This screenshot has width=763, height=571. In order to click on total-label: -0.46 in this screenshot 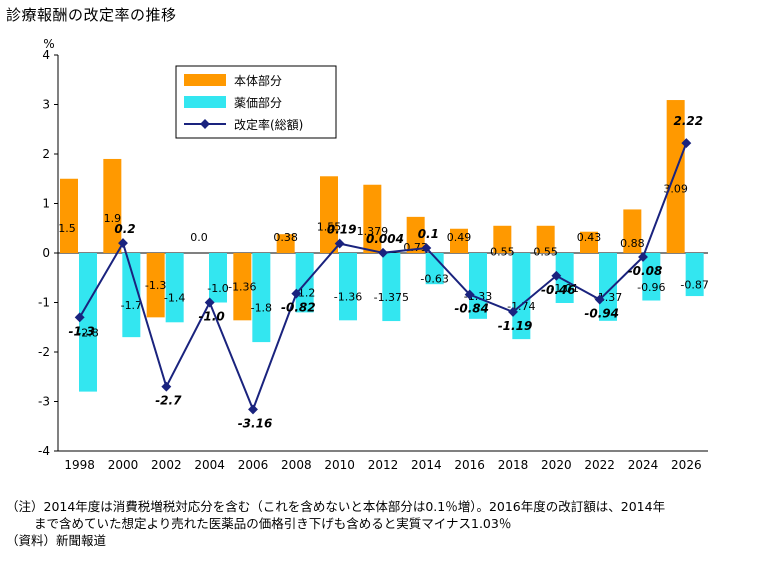, I will do `click(558, 290)`.